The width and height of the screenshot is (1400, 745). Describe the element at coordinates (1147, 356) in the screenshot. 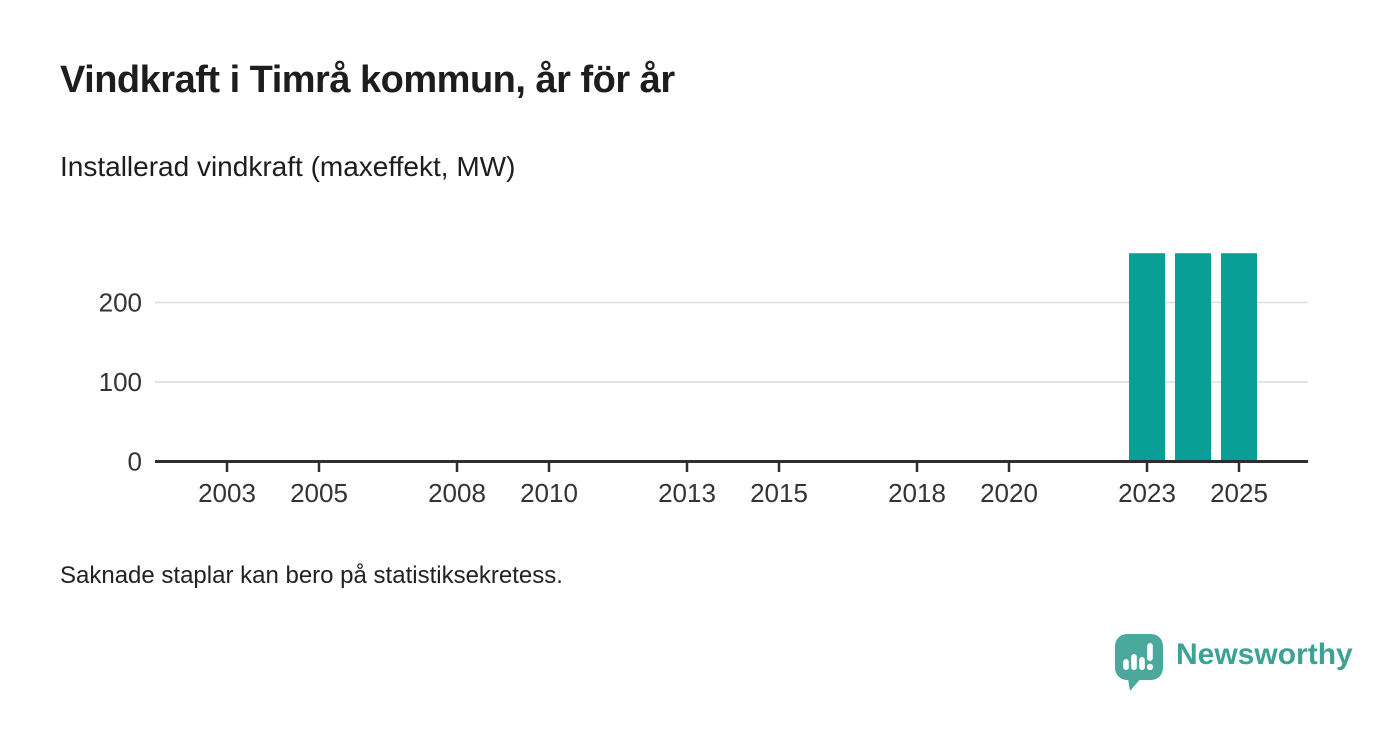

I see `bar-2023` at that location.